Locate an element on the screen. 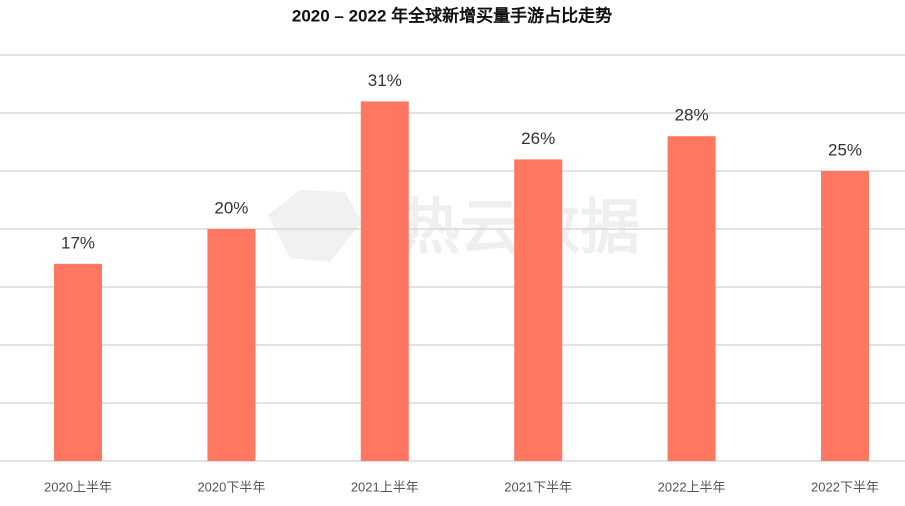  x-tick-label: 2020上半年 is located at coordinates (78, 486).